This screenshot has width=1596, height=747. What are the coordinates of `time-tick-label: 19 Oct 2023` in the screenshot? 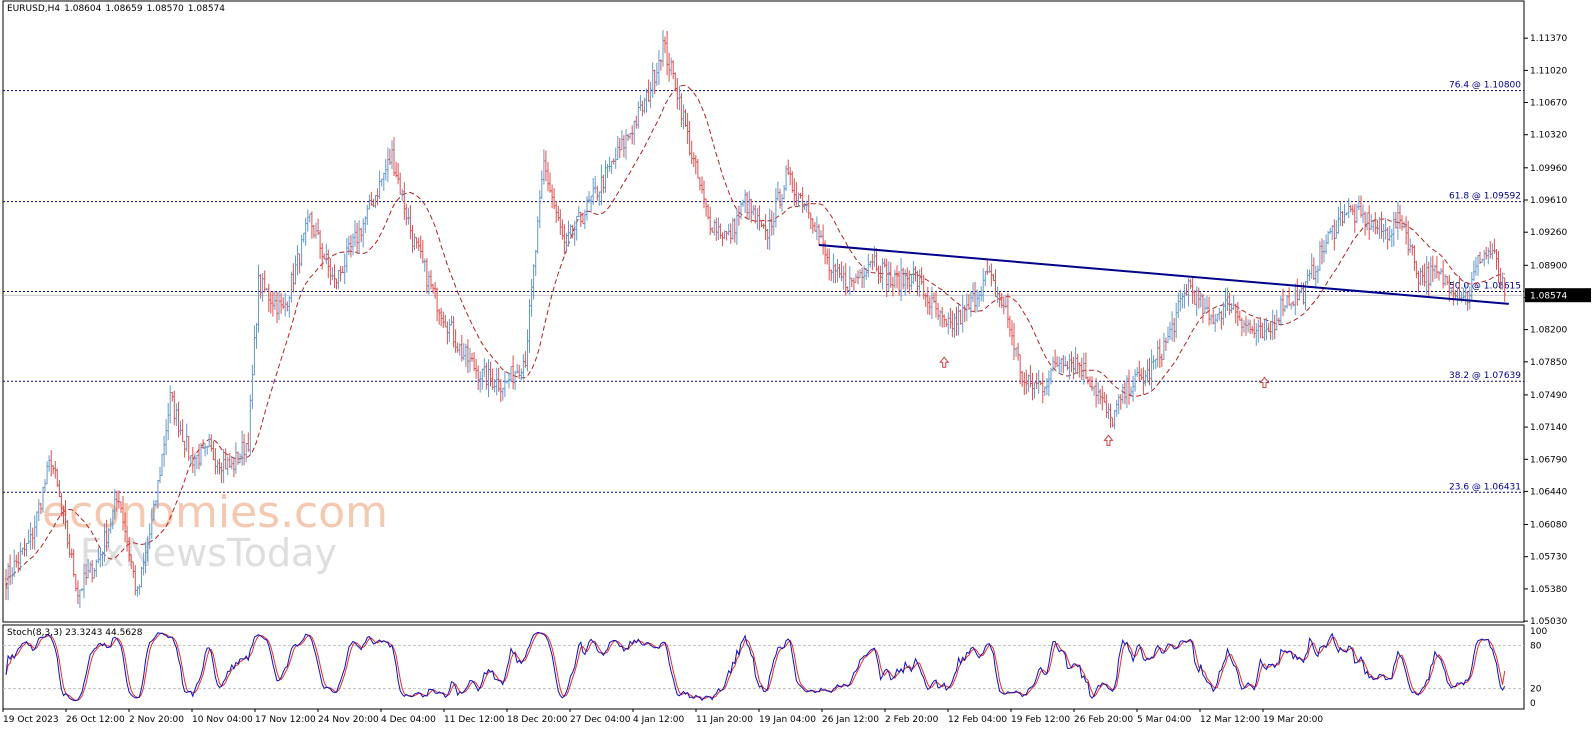 It's located at (31, 720).